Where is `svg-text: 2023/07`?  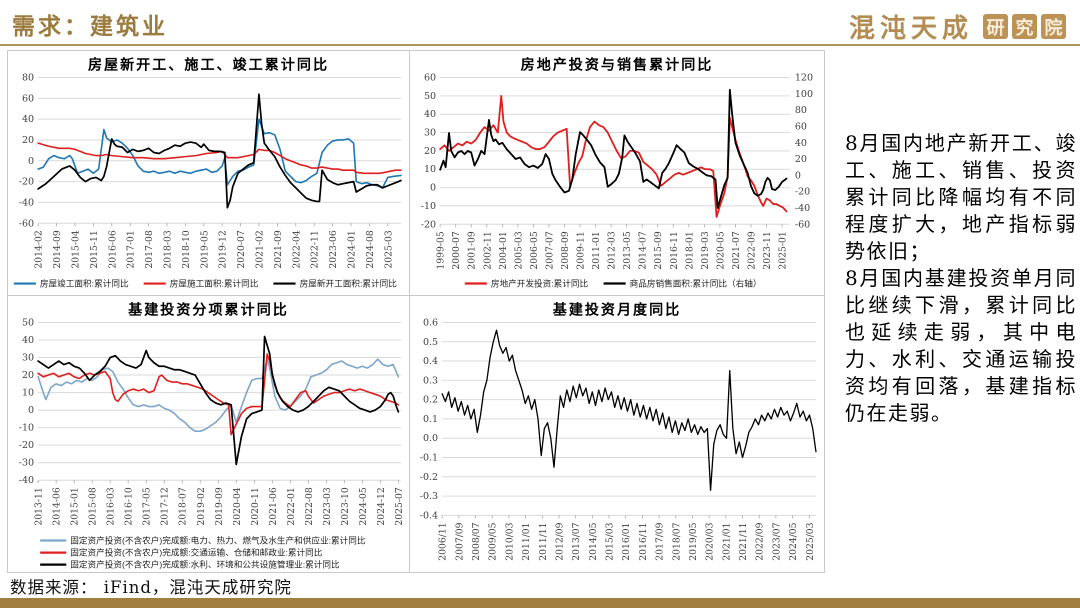
svg-text: 2023/07 is located at coordinates (776, 541).